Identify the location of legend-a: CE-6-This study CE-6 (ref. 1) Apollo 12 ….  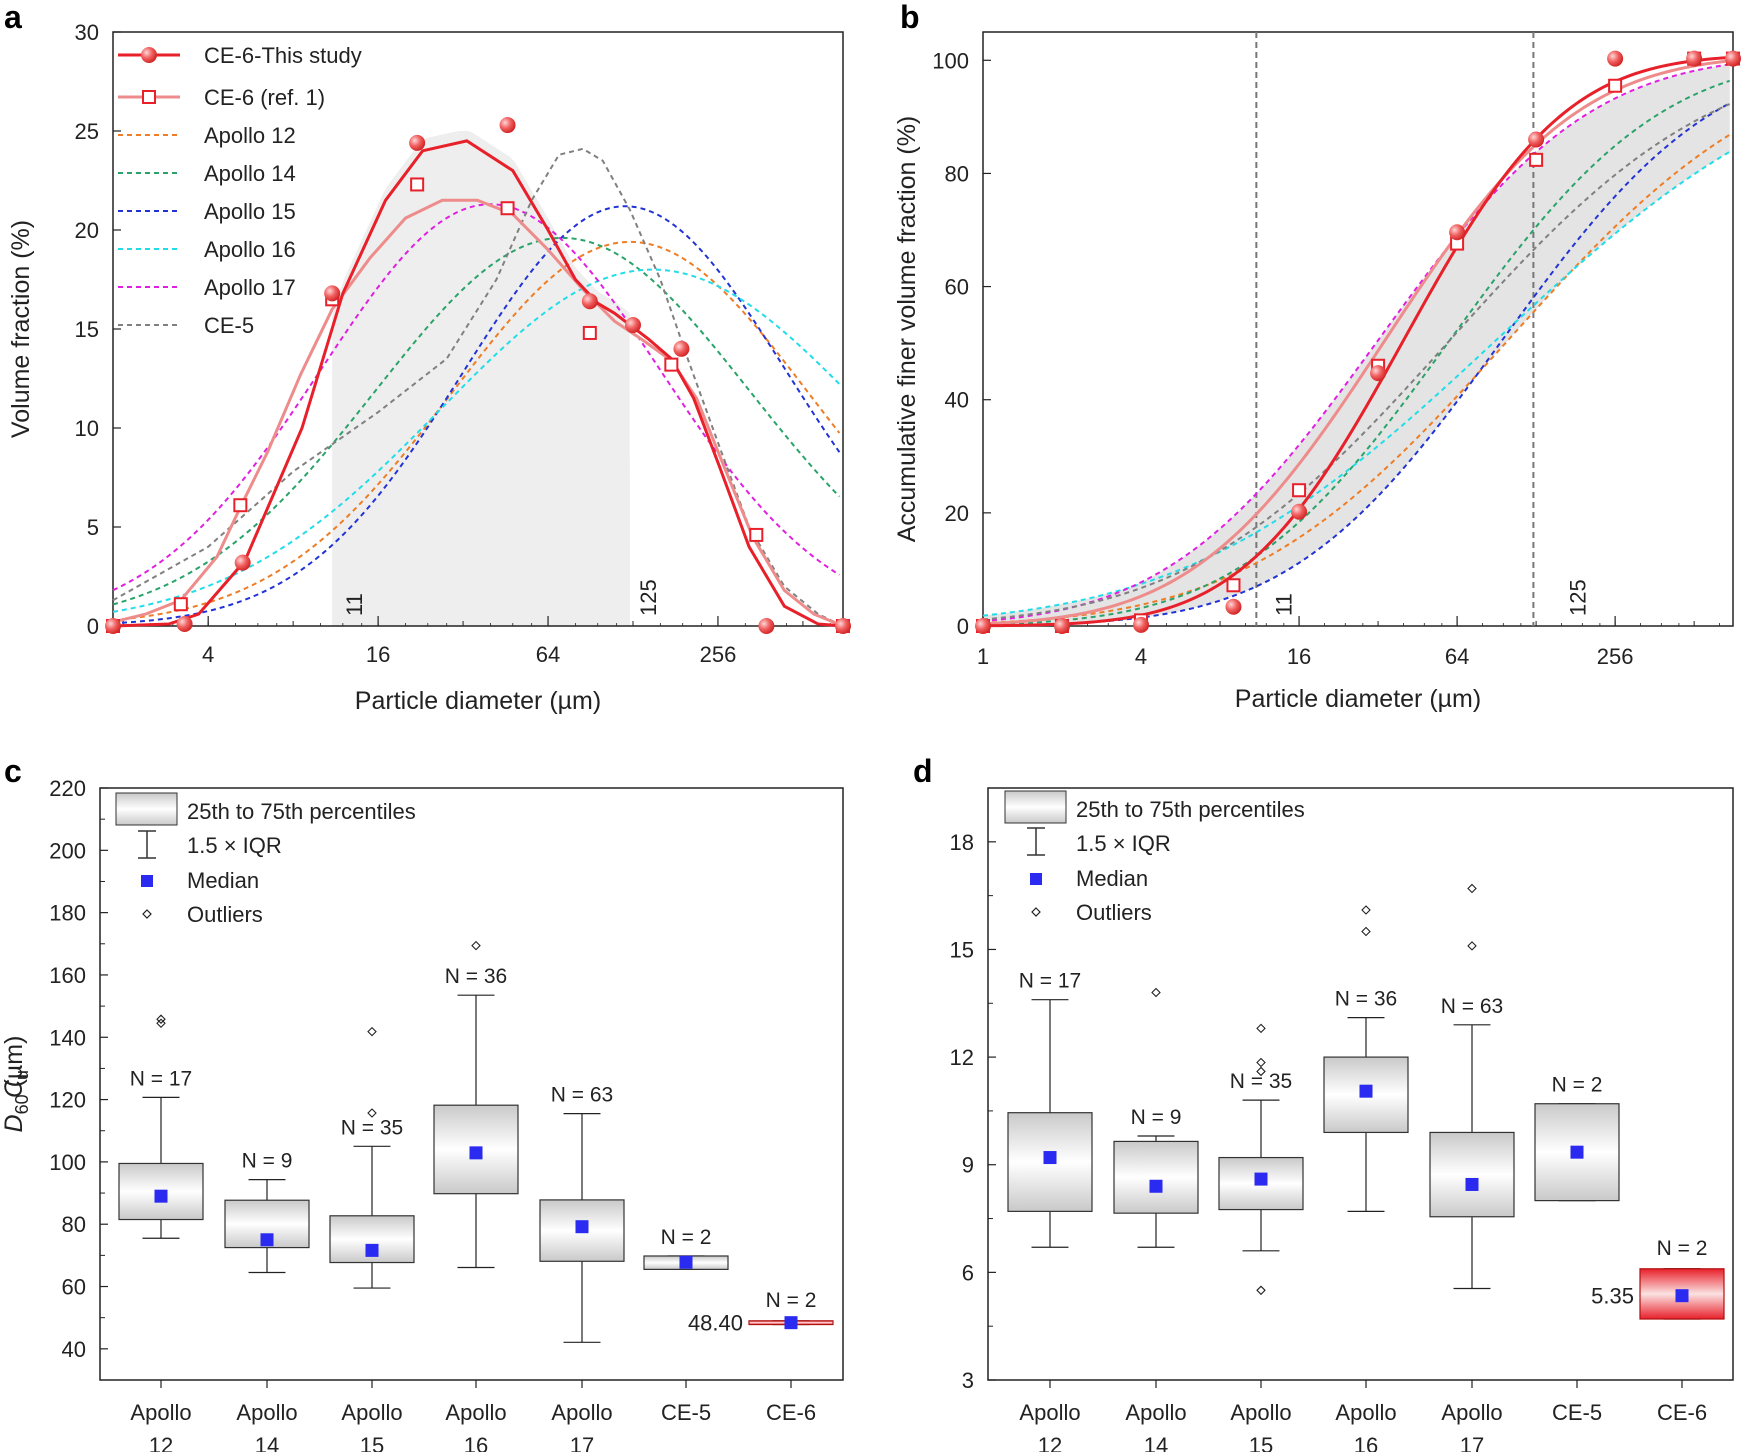
(240, 190).